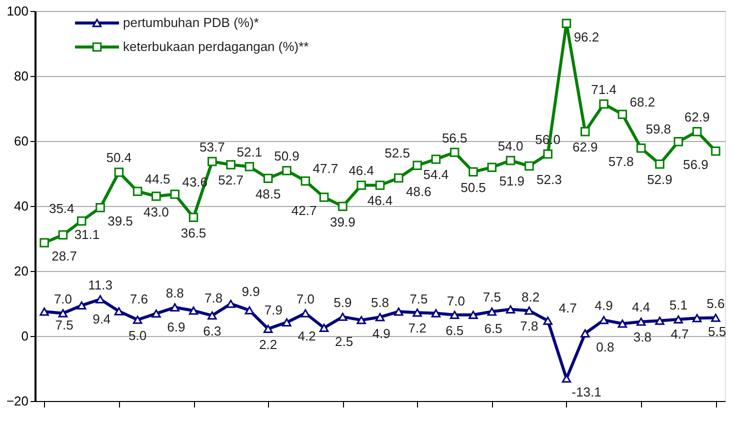  Describe the element at coordinates (175, 292) in the screenshot. I see `data-label: 8.8` at that location.